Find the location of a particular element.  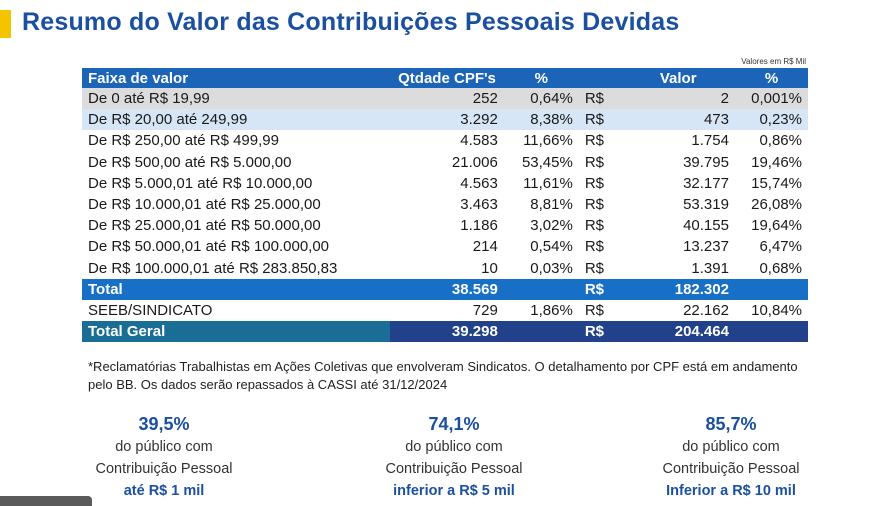

seeb-value: 22.162 is located at coordinates (678, 310).